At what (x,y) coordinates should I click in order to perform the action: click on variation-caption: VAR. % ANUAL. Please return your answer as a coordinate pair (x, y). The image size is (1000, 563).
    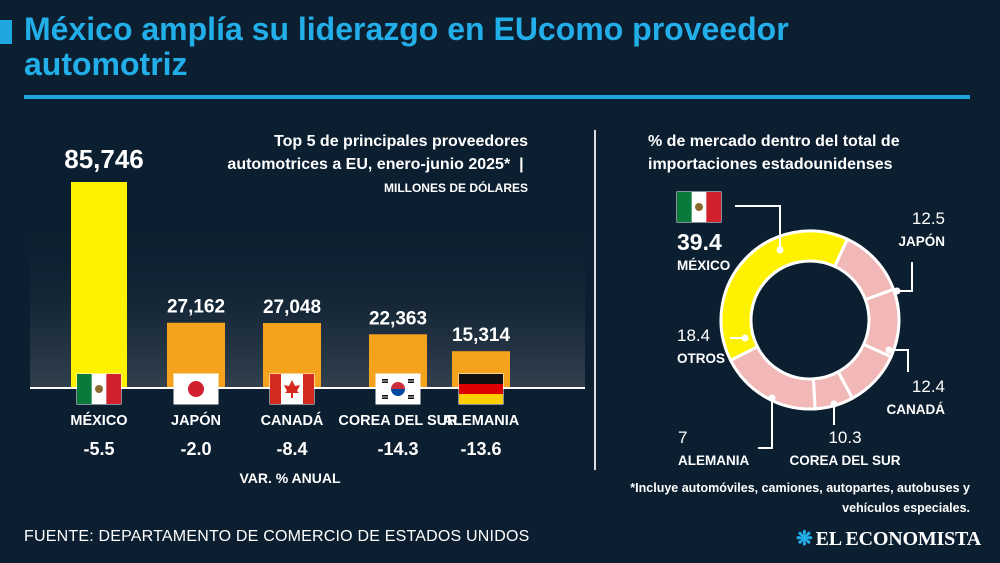
    Looking at the image, I should click on (290, 478).